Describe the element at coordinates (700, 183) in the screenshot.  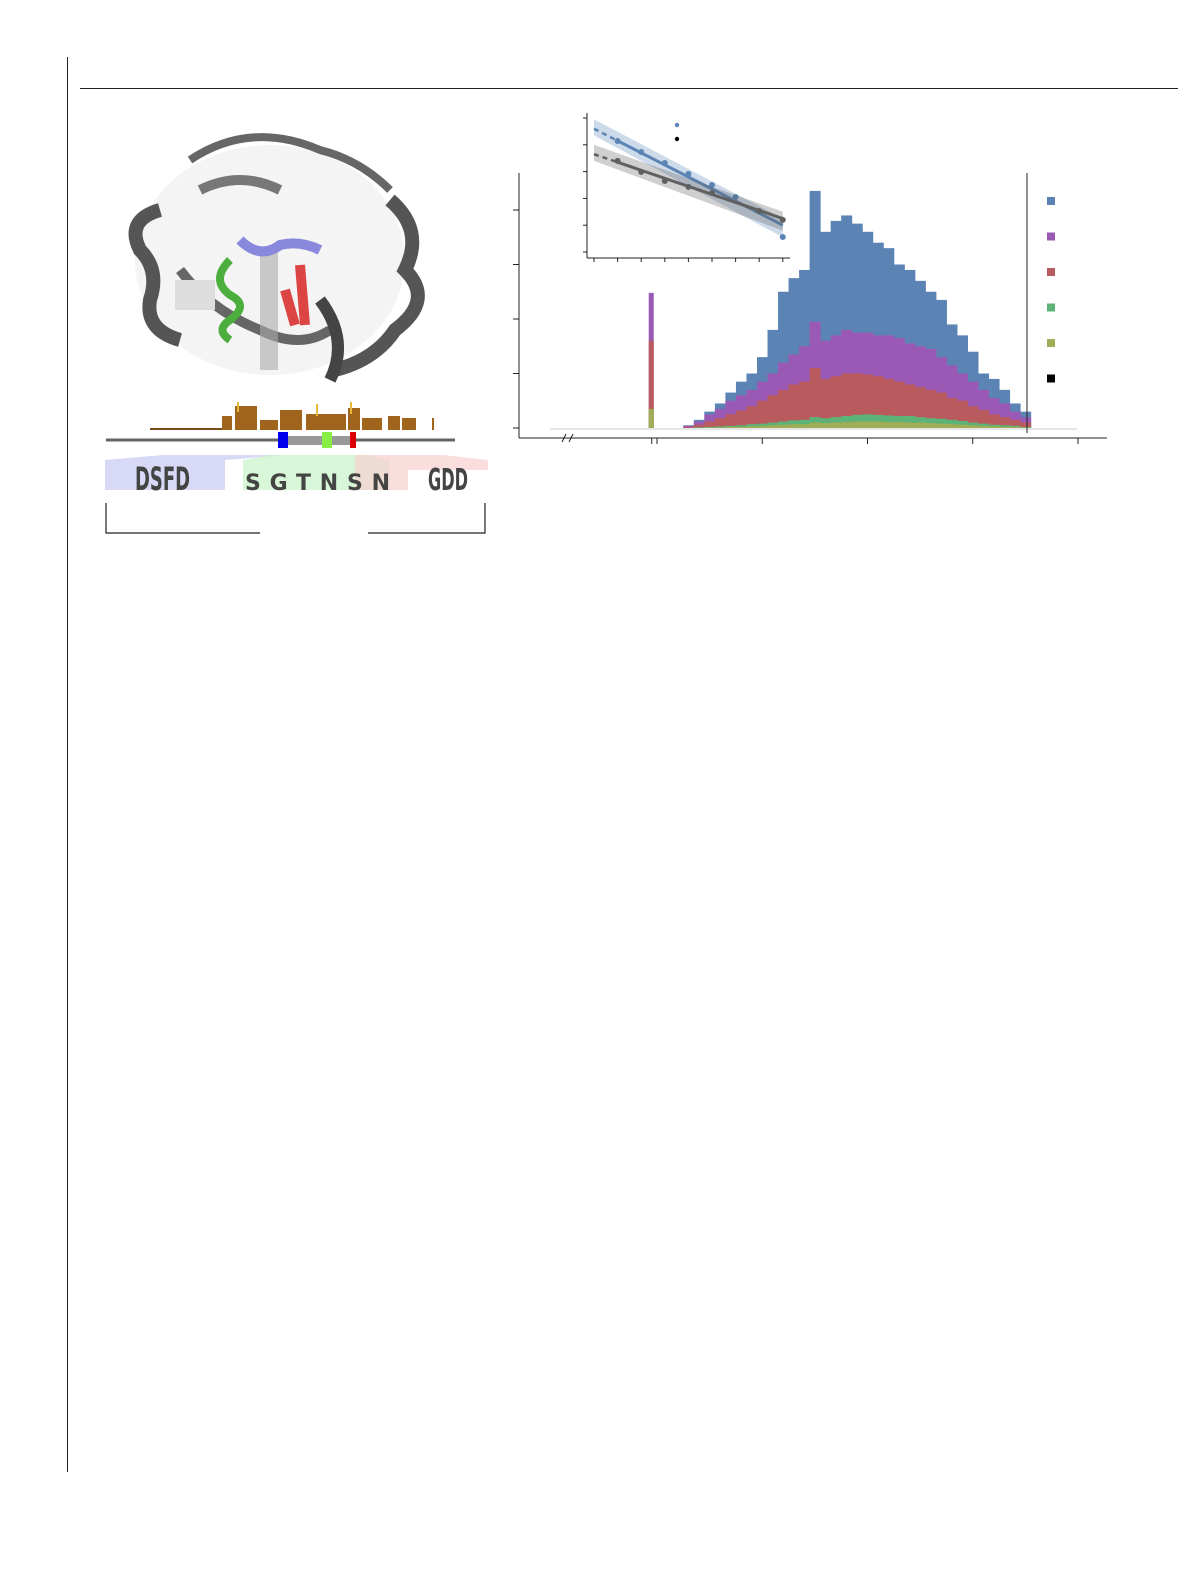
I see `fit-line` at that location.